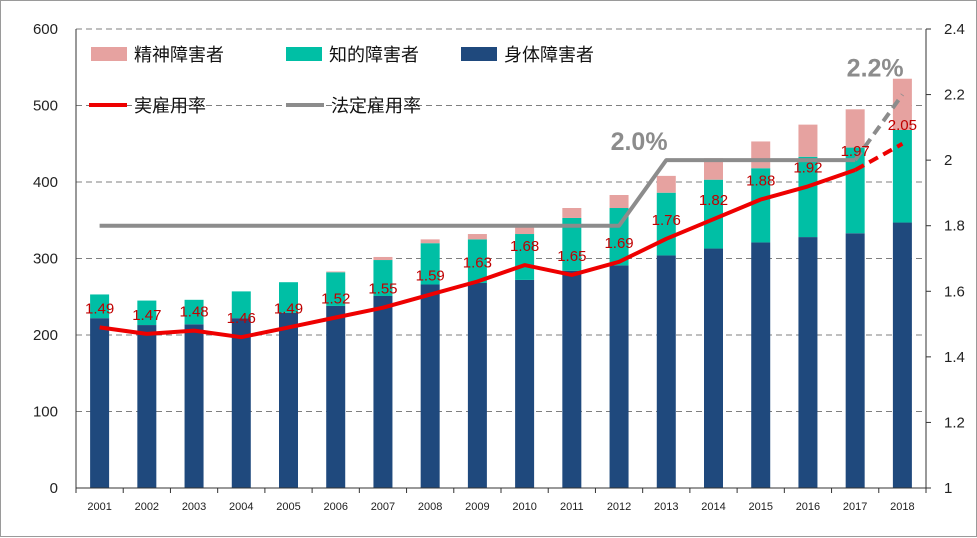 The height and width of the screenshot is (538, 977). Describe the element at coordinates (875, 69) in the screenshot. I see `annotation-label: 2.2%` at that location.